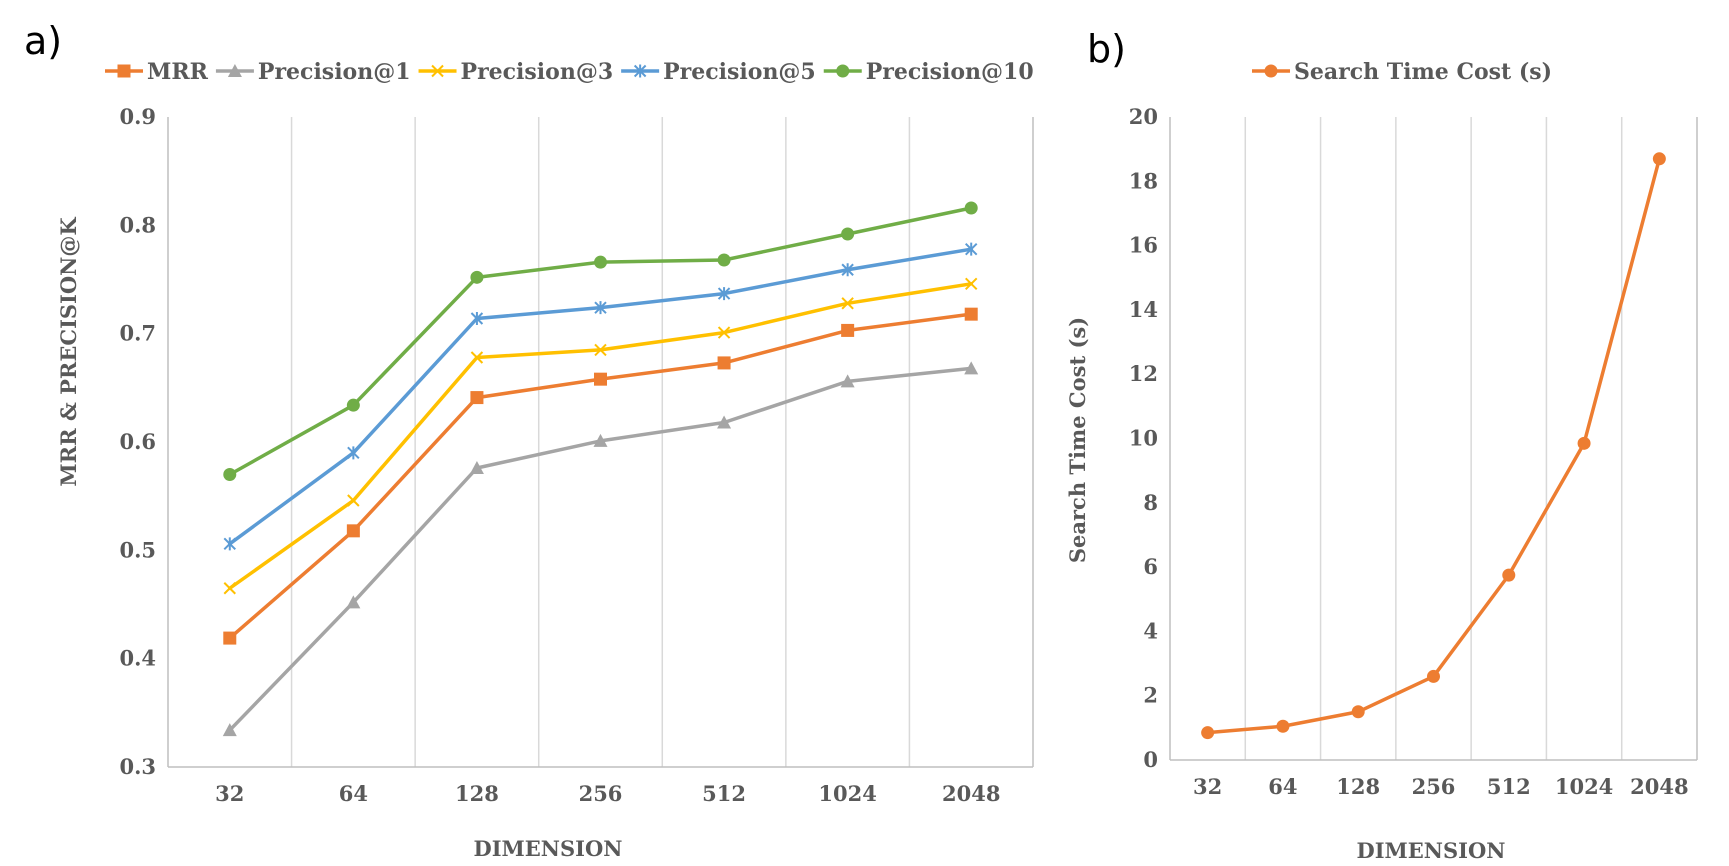 The image size is (1729, 866). I want to click on x-tick-label: 512, so click(724, 793).